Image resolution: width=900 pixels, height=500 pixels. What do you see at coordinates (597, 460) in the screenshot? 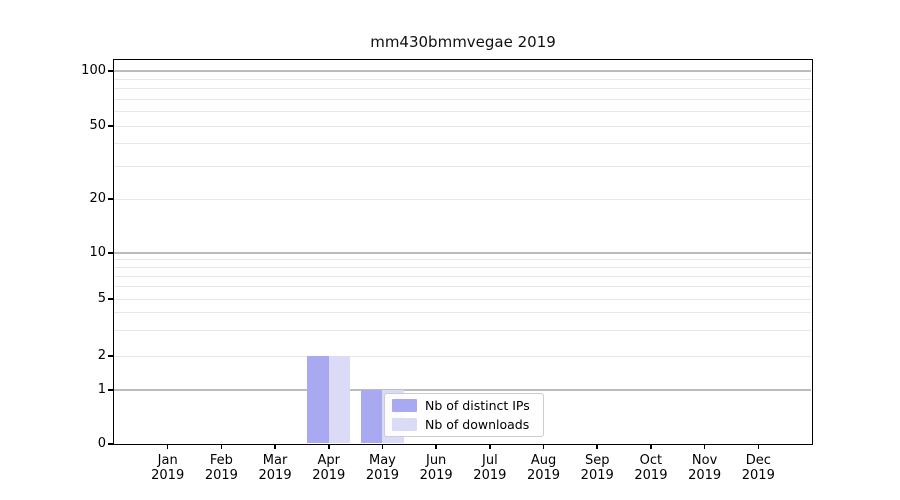
I see `x-tick-month: Sep` at bounding box center [597, 460].